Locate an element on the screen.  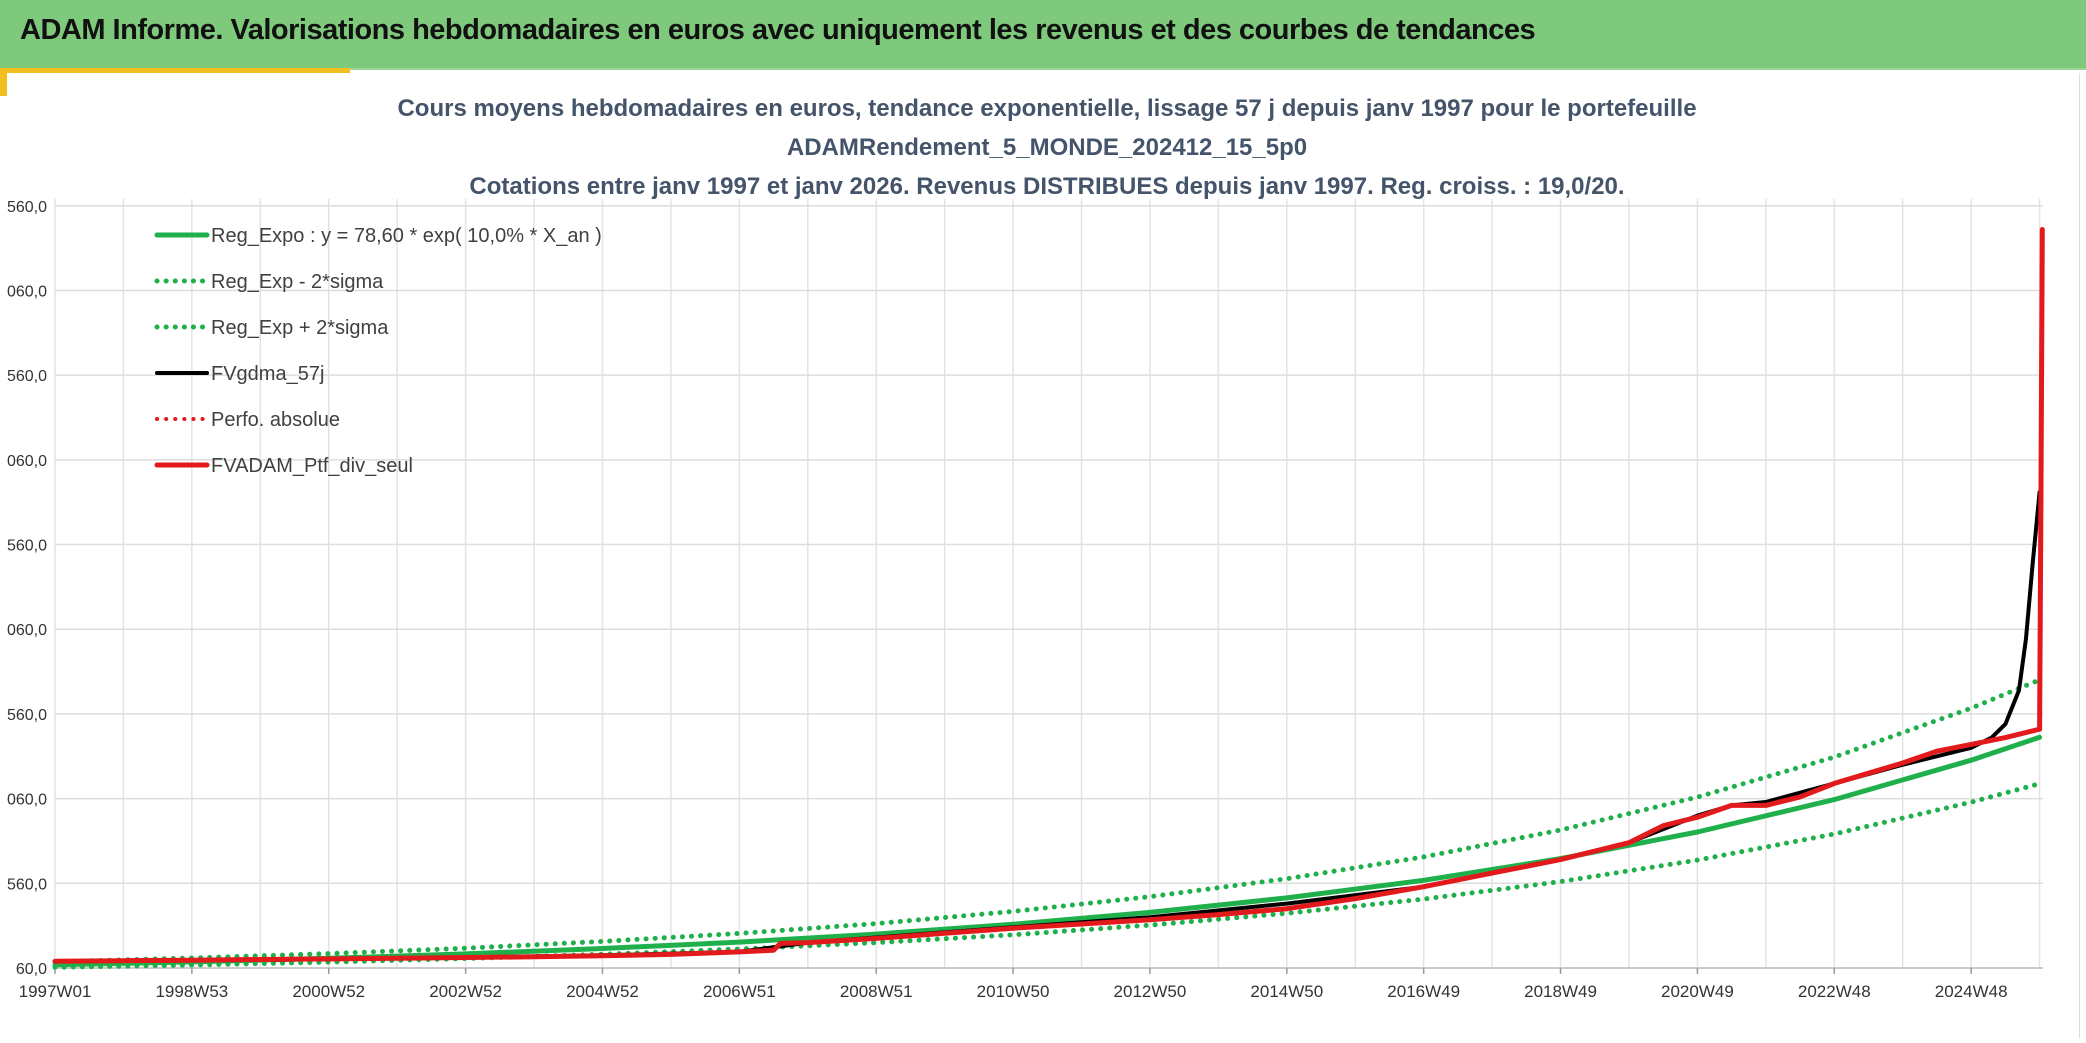
x-tick-label: 2012W50 is located at coordinates (1150, 991).